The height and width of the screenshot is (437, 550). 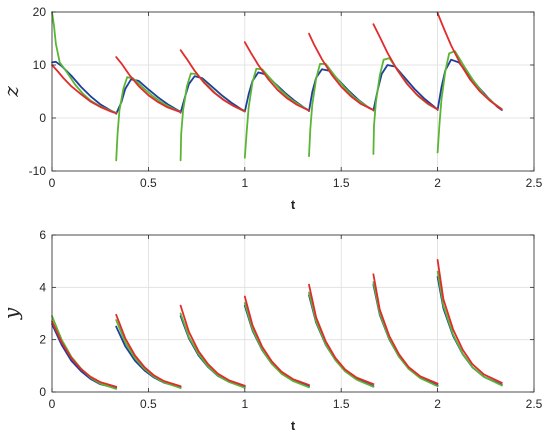 I want to click on y-axis-label: z, so click(x=11, y=92).